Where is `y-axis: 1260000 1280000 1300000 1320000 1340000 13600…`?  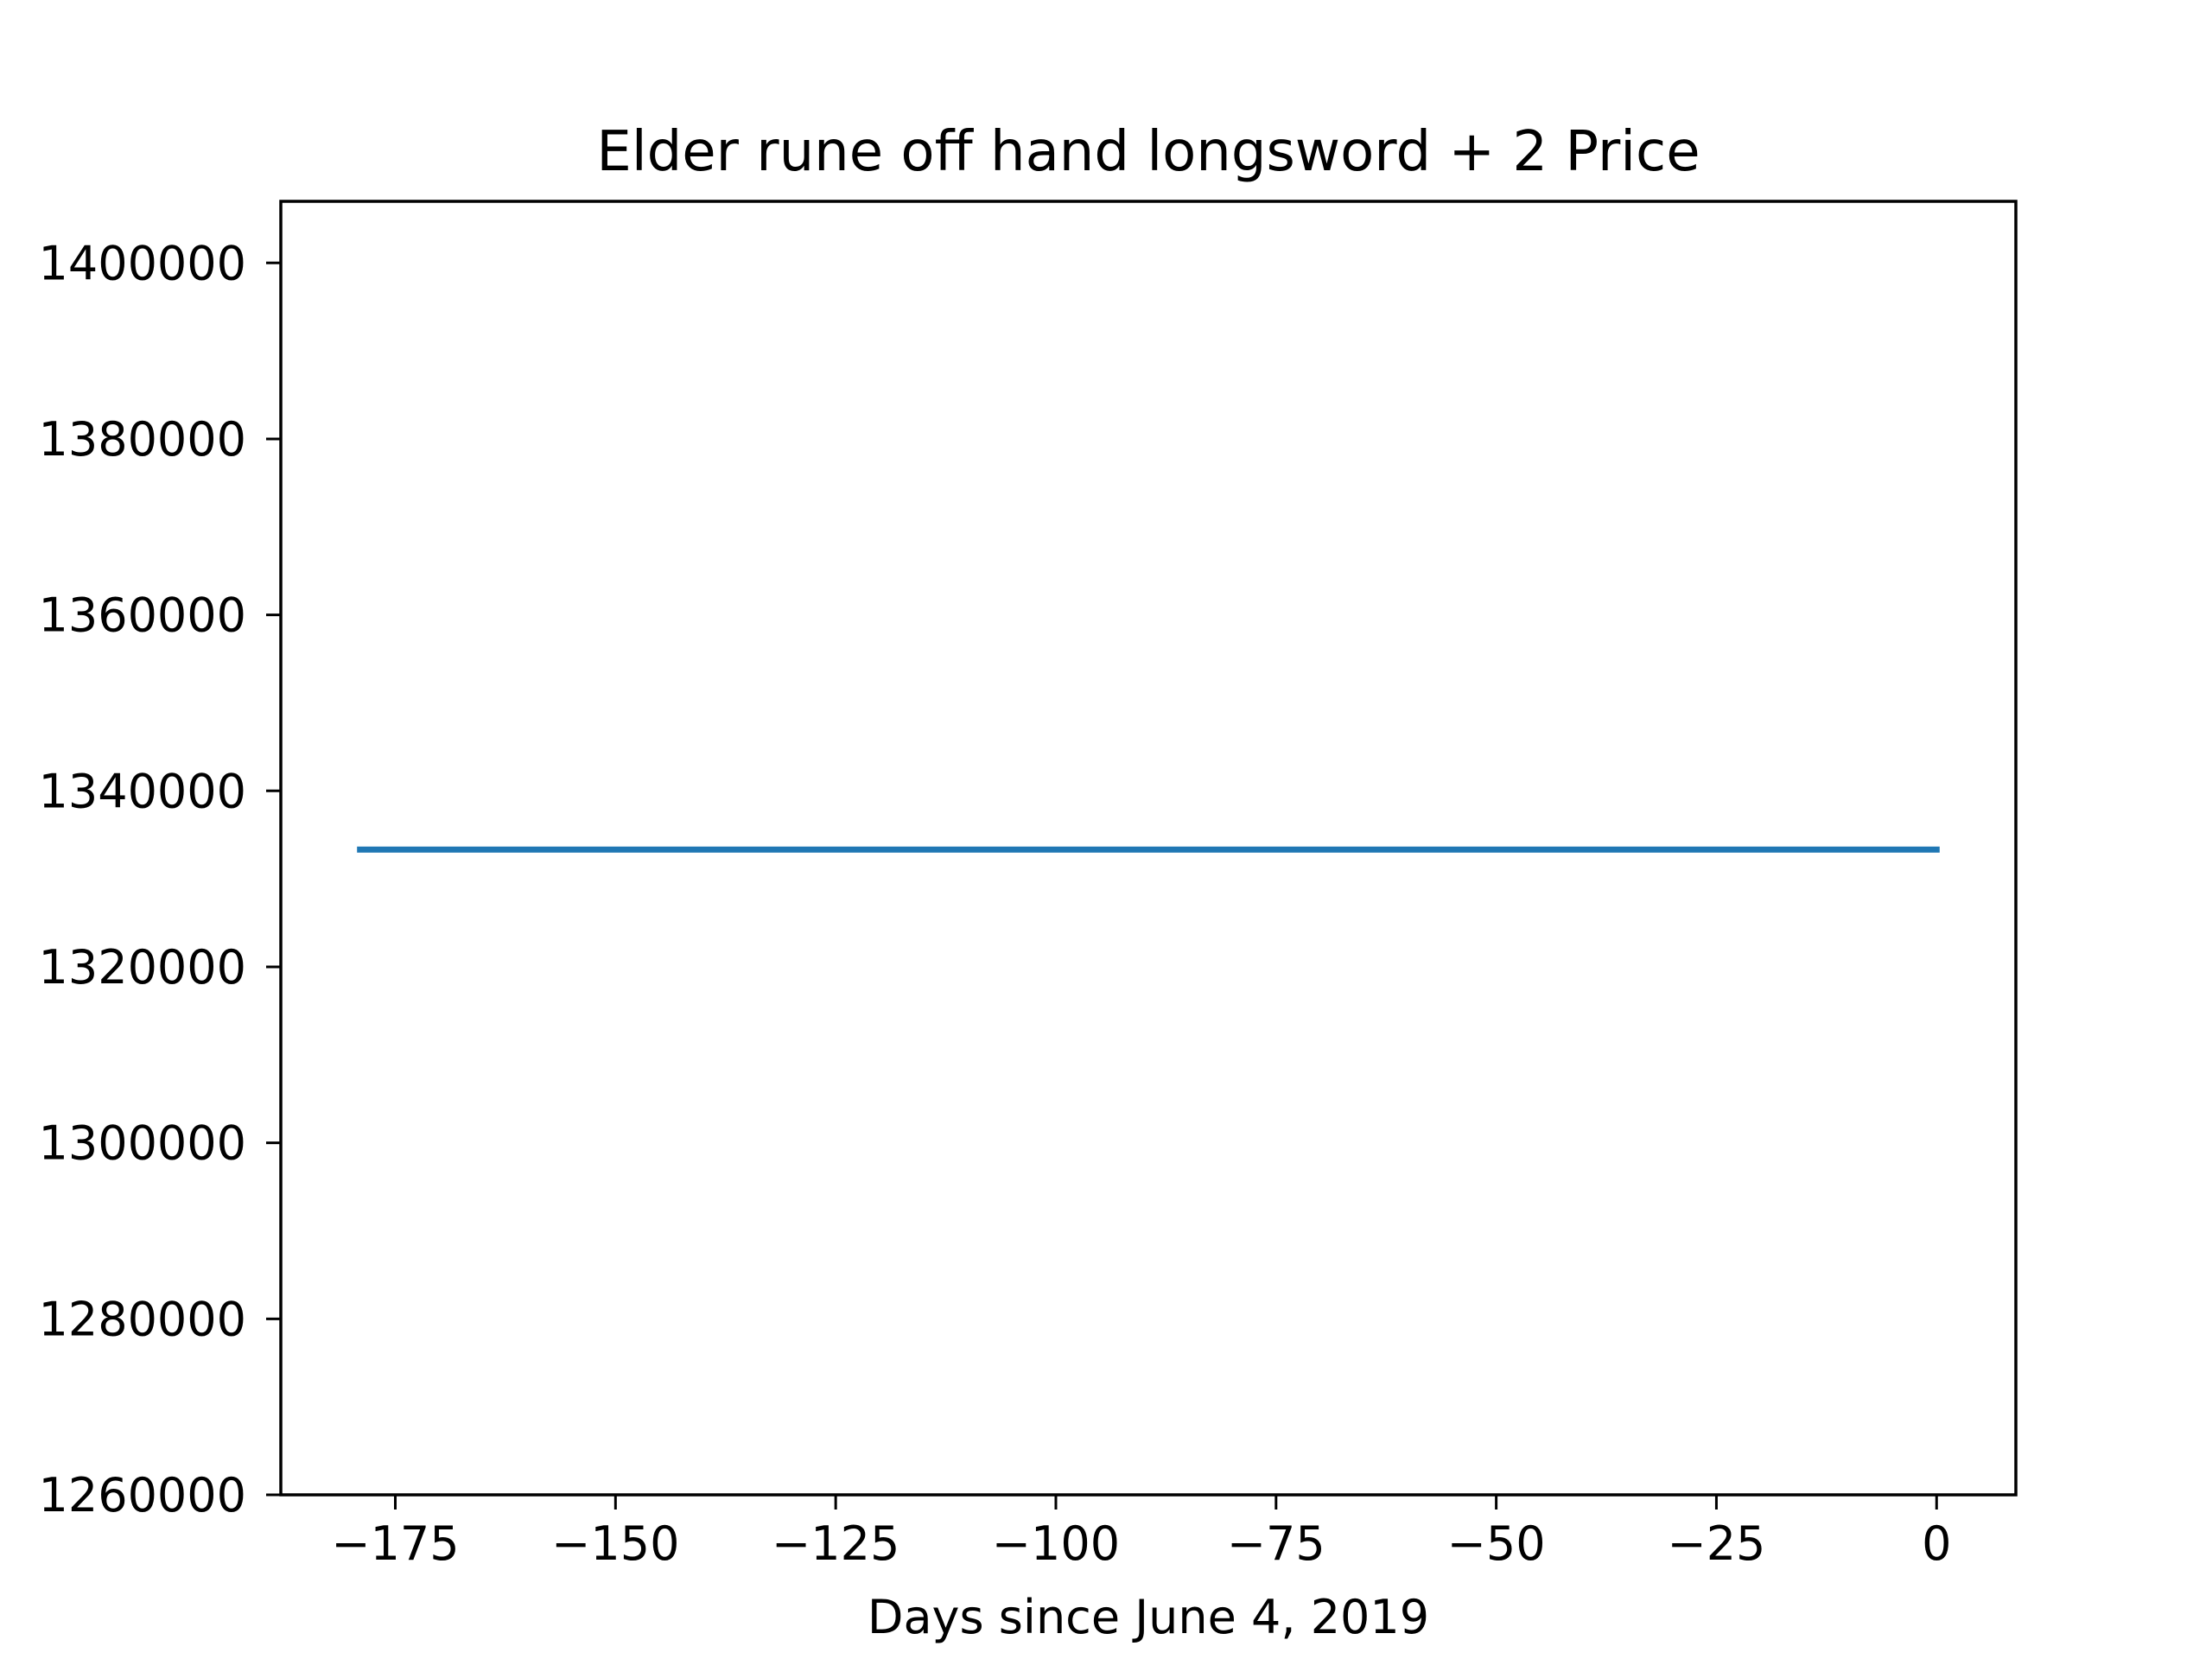 y-axis: 1260000 1280000 1300000 1320000 1340000 13600… is located at coordinates (160, 879).